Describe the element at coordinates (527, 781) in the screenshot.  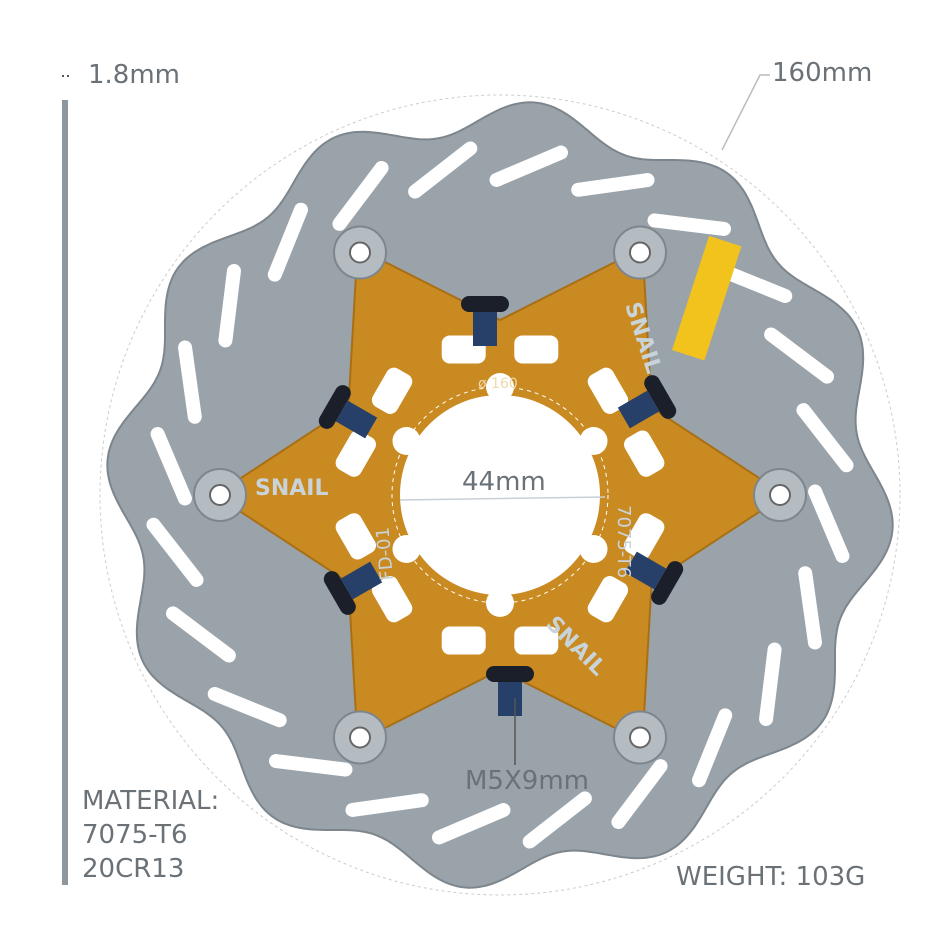
I see `bolt-label: M5X9mm` at that location.